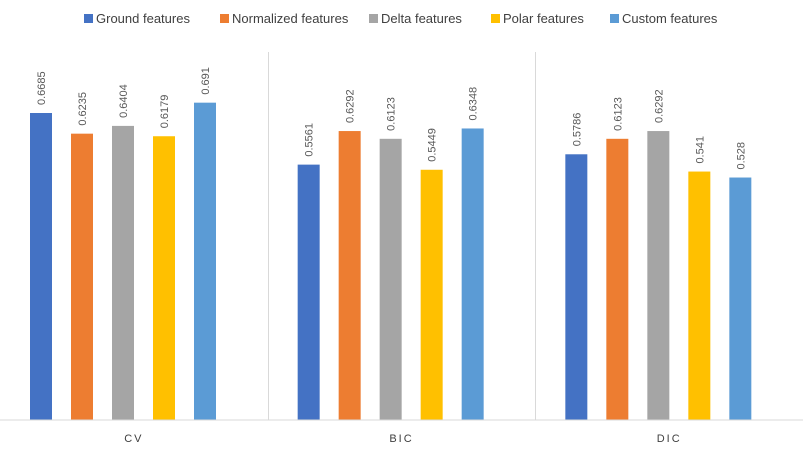 The height and width of the screenshot is (456, 803). What do you see at coordinates (133, 439) in the screenshot?
I see `category-label: CV` at bounding box center [133, 439].